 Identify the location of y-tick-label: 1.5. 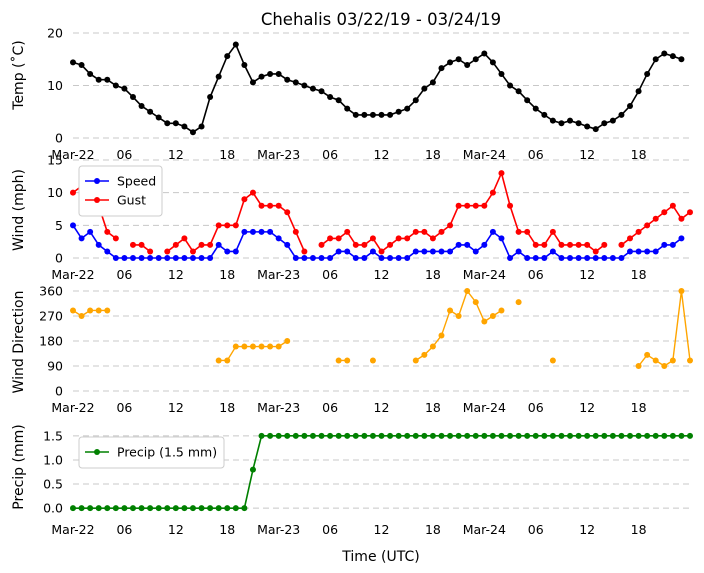
(53, 435).